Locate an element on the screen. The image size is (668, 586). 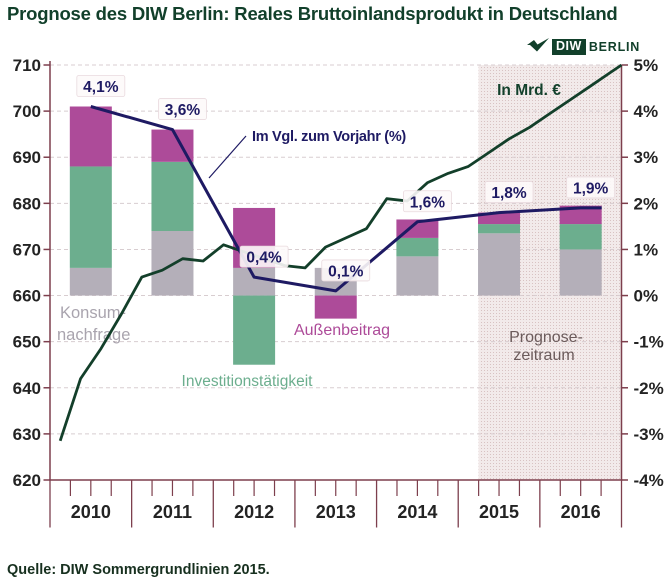
diw-logo-text: DIW is located at coordinates (569, 47).